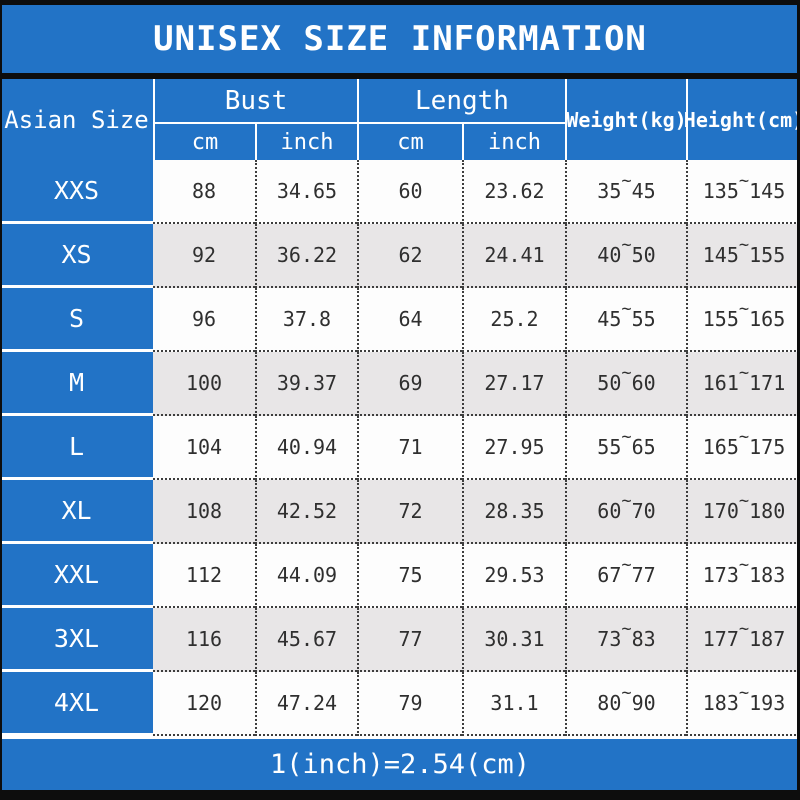 Image resolution: width=800 pixels, height=800 pixels. I want to click on weight-range-cell: 67 ~ 77, so click(625, 576).